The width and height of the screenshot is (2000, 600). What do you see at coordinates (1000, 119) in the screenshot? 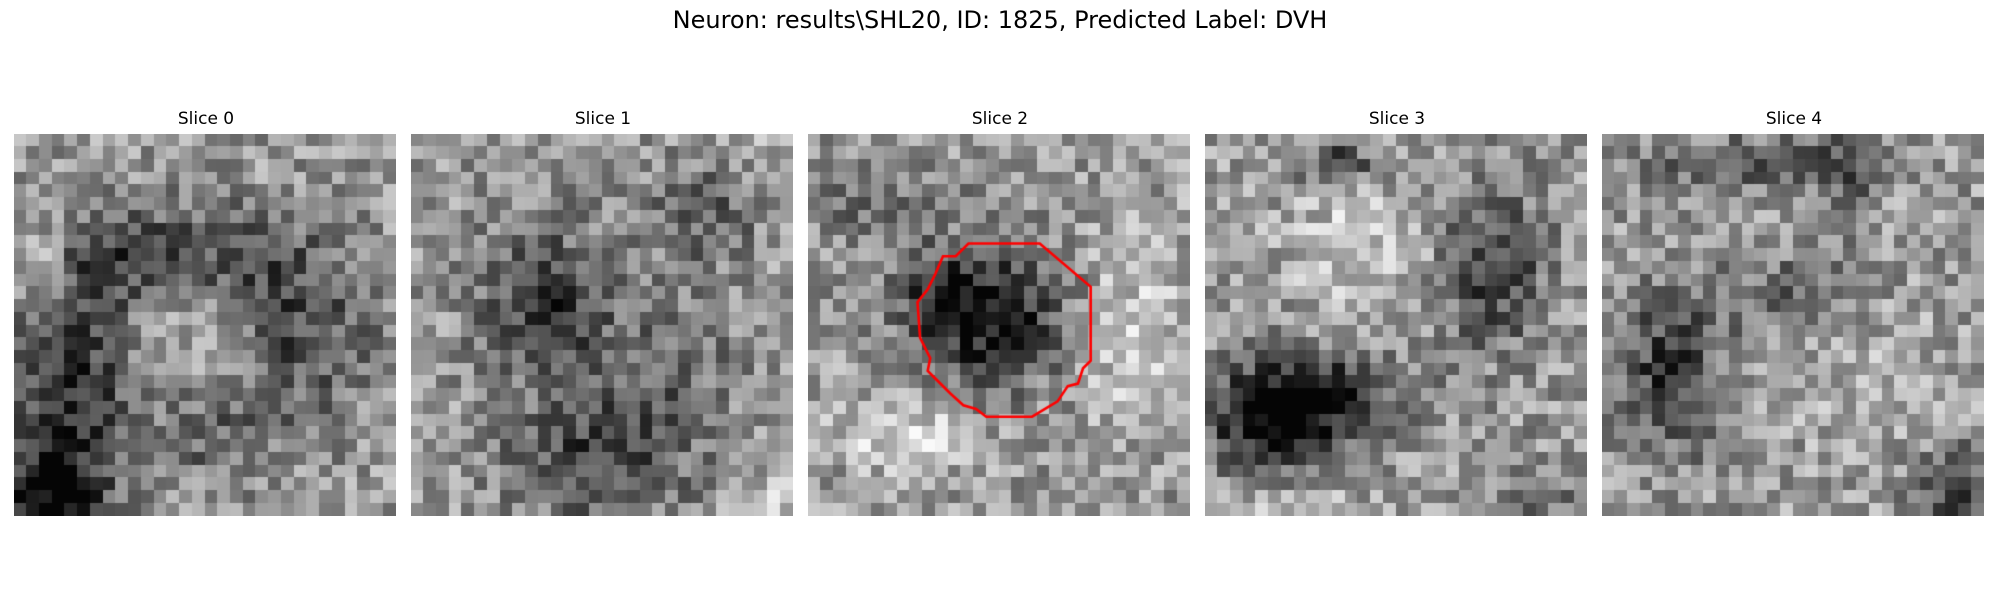
I see `slice-title: Slice 2` at bounding box center [1000, 119].